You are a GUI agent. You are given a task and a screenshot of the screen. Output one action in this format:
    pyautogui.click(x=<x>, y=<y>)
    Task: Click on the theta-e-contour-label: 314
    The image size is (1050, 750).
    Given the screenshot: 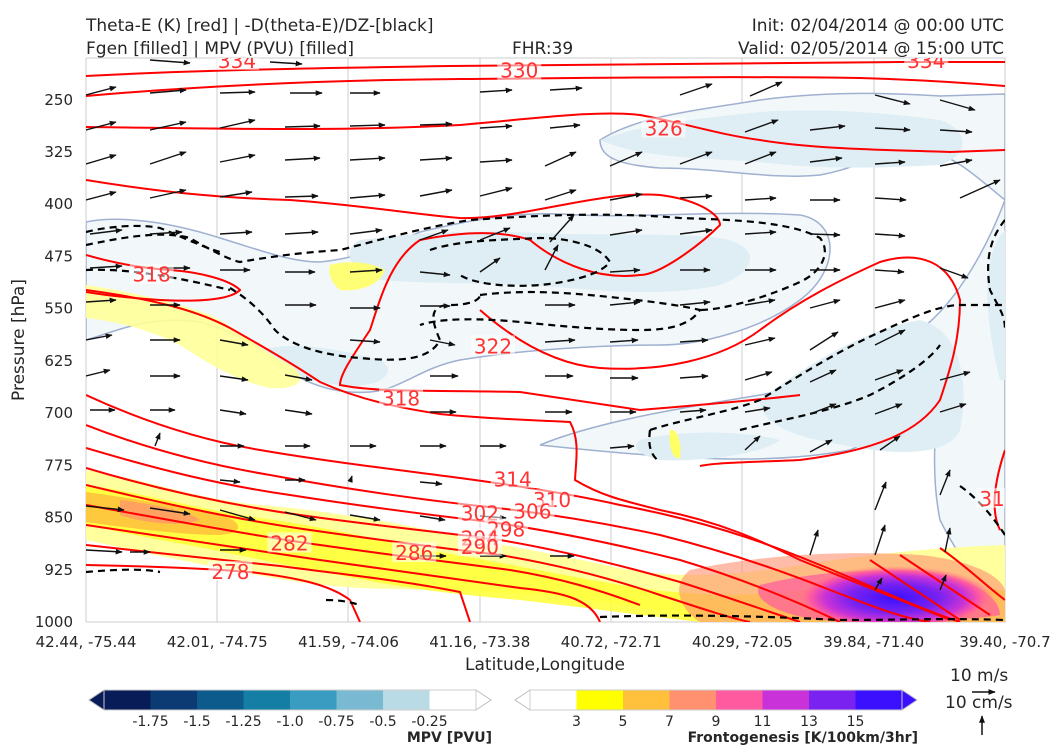 What is the action you would take?
    pyautogui.click(x=513, y=479)
    